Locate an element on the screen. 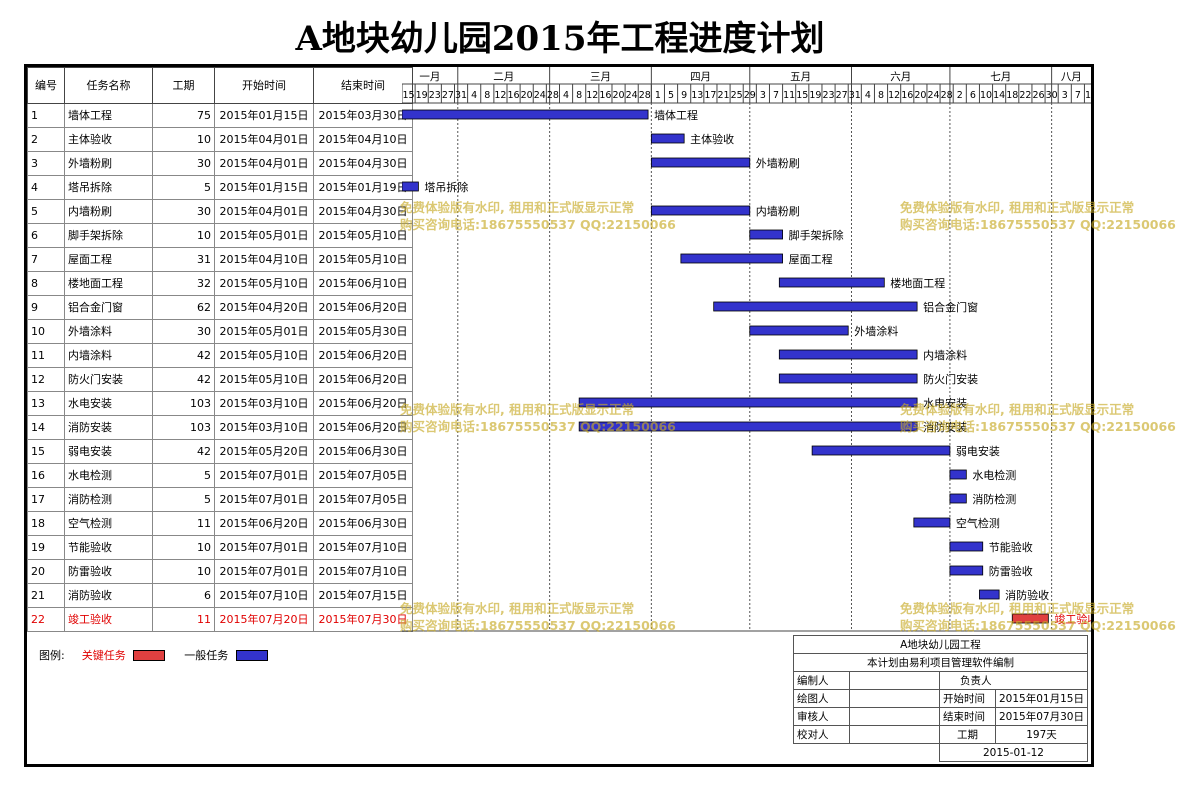  task-end: 2015年05月10日 is located at coordinates (363, 235).